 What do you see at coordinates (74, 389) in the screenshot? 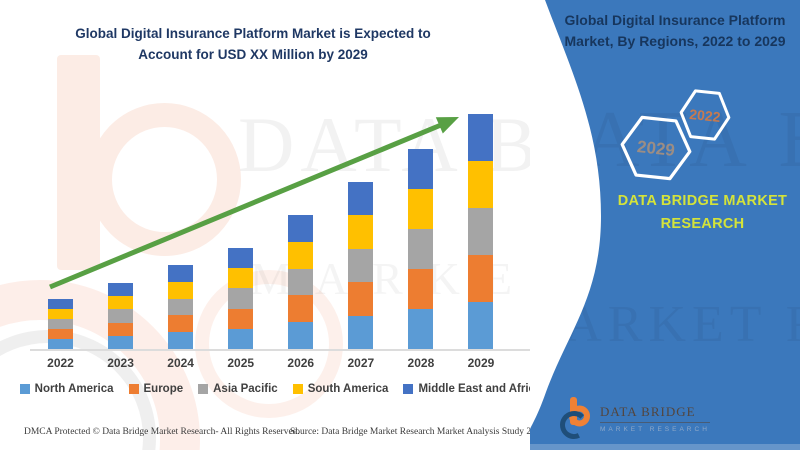
I see `legend-label: North America` at bounding box center [74, 389].